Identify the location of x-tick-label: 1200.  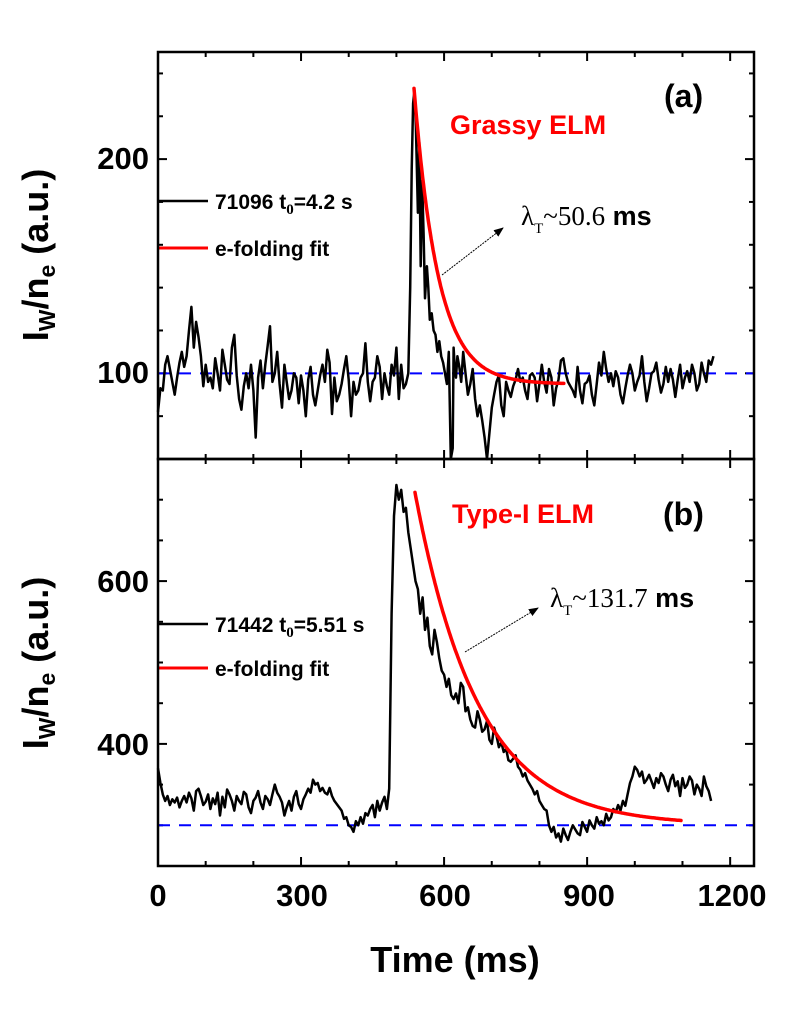
(732, 895).